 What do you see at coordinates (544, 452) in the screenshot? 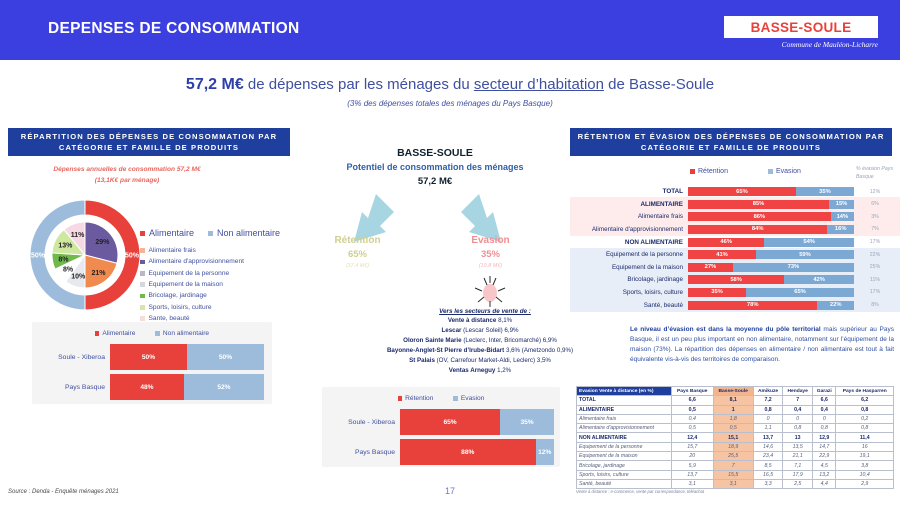
I see `bar-segment-secondary: 12%` at bounding box center [544, 452].